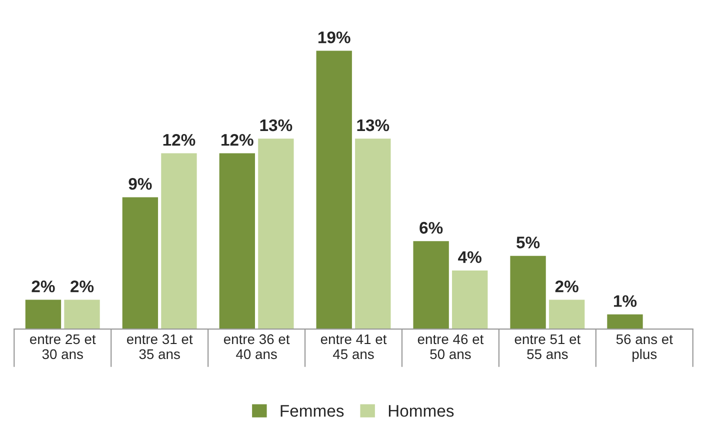  I want to click on x-tick-label: entre 51 et 55 ans, so click(547, 347).